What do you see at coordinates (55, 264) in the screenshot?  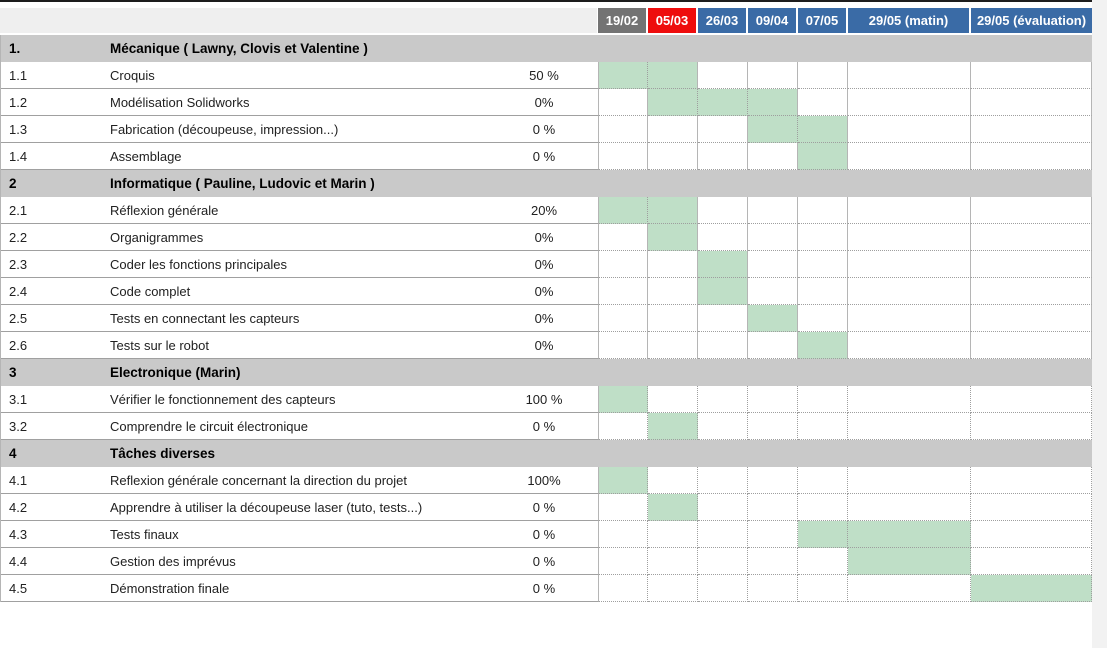 I see `task-id: 2.3` at bounding box center [55, 264].